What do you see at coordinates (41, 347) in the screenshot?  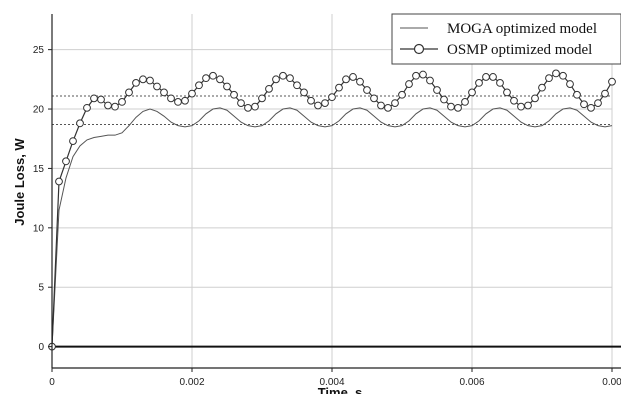 I see `y-tick-label: 0` at bounding box center [41, 347].